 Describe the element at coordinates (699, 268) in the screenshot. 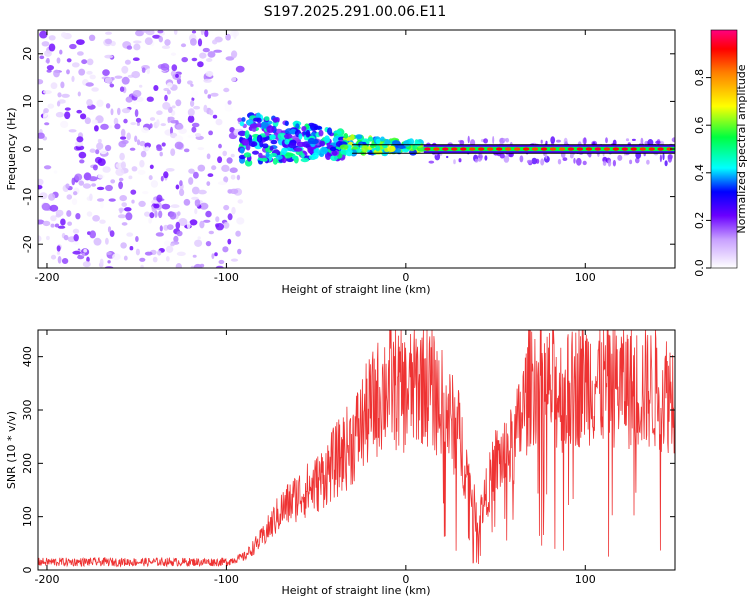

I see `colorbar-tick-label: 0.0` at that location.